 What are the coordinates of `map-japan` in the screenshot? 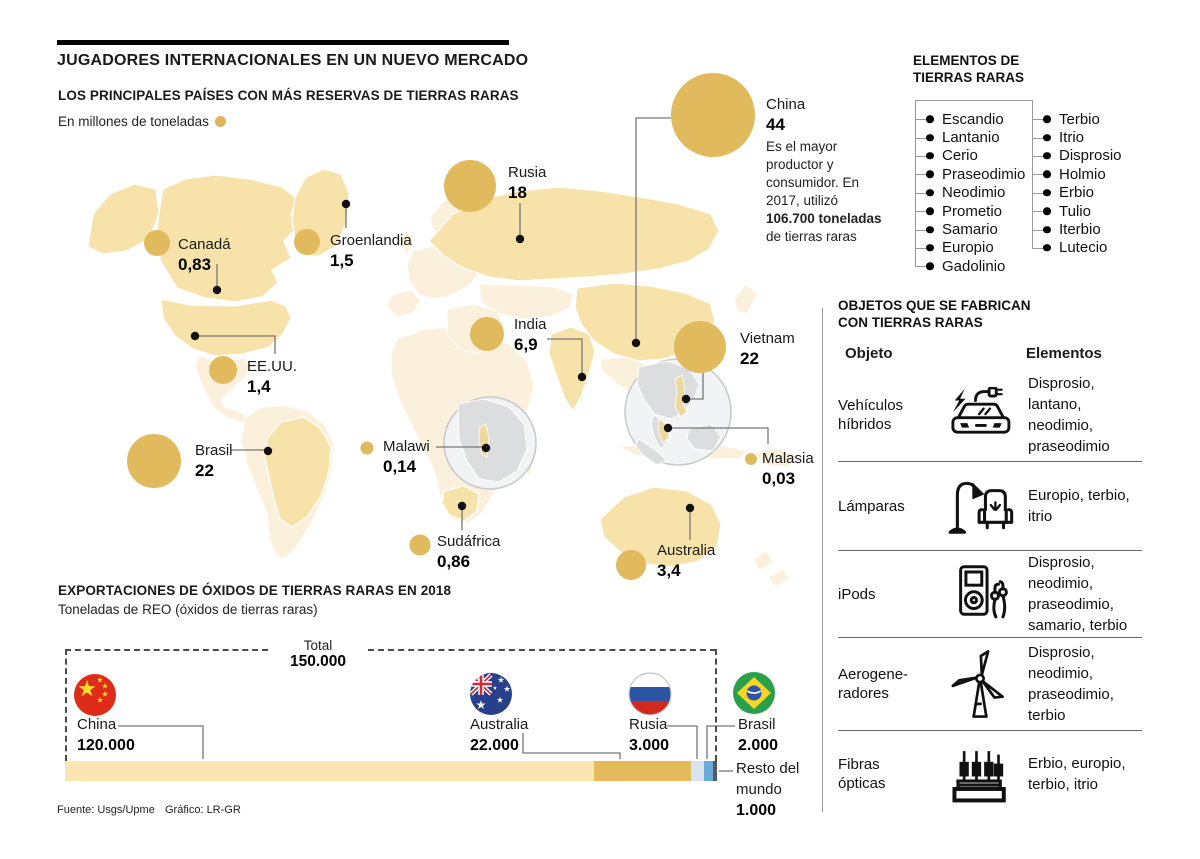 It's located at (745, 299).